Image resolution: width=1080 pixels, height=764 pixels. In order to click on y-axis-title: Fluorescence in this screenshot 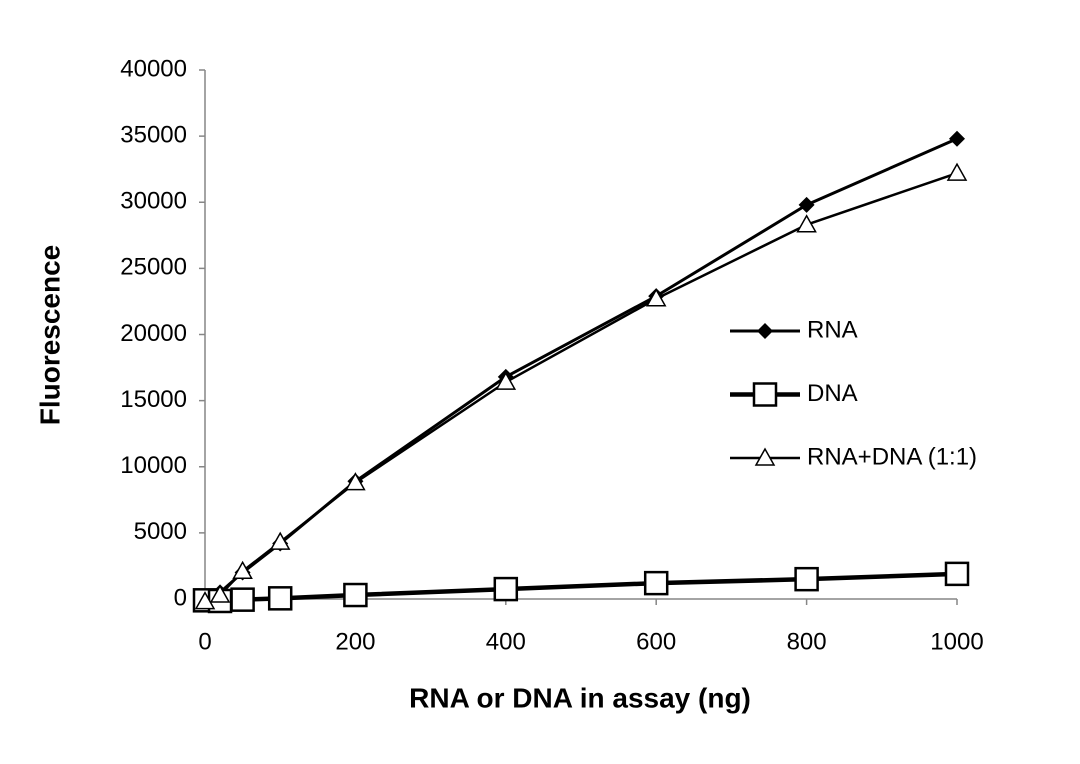, I will do `click(49, 335)`.